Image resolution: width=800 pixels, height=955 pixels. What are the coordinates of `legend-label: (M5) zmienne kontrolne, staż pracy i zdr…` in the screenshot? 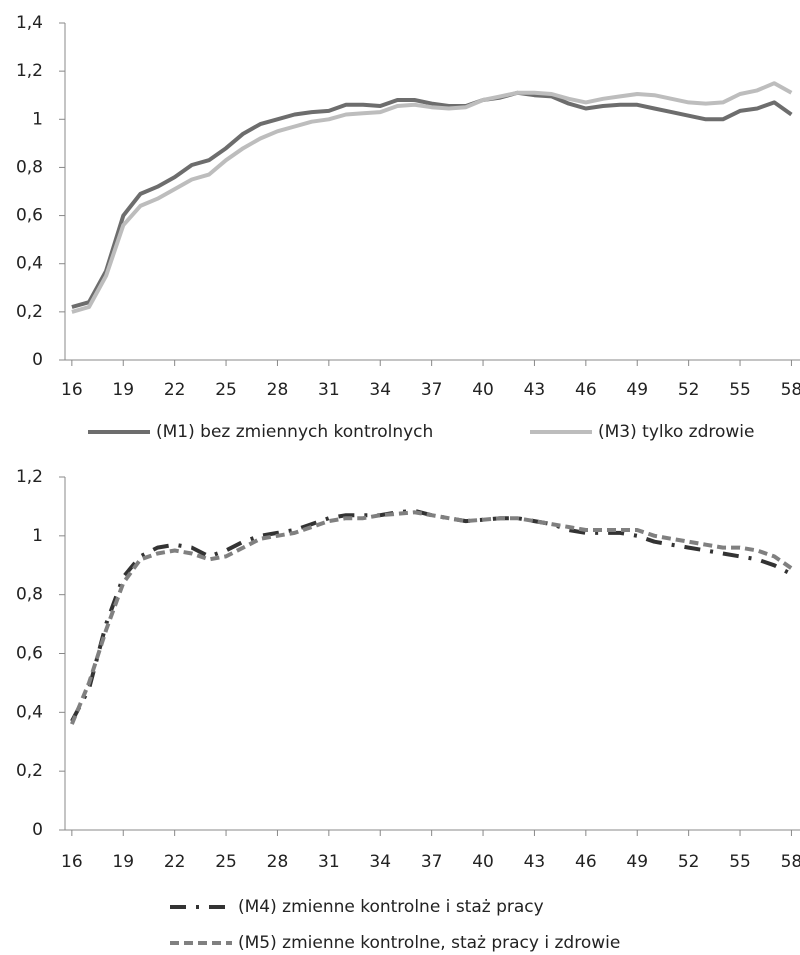 It's located at (429, 943).